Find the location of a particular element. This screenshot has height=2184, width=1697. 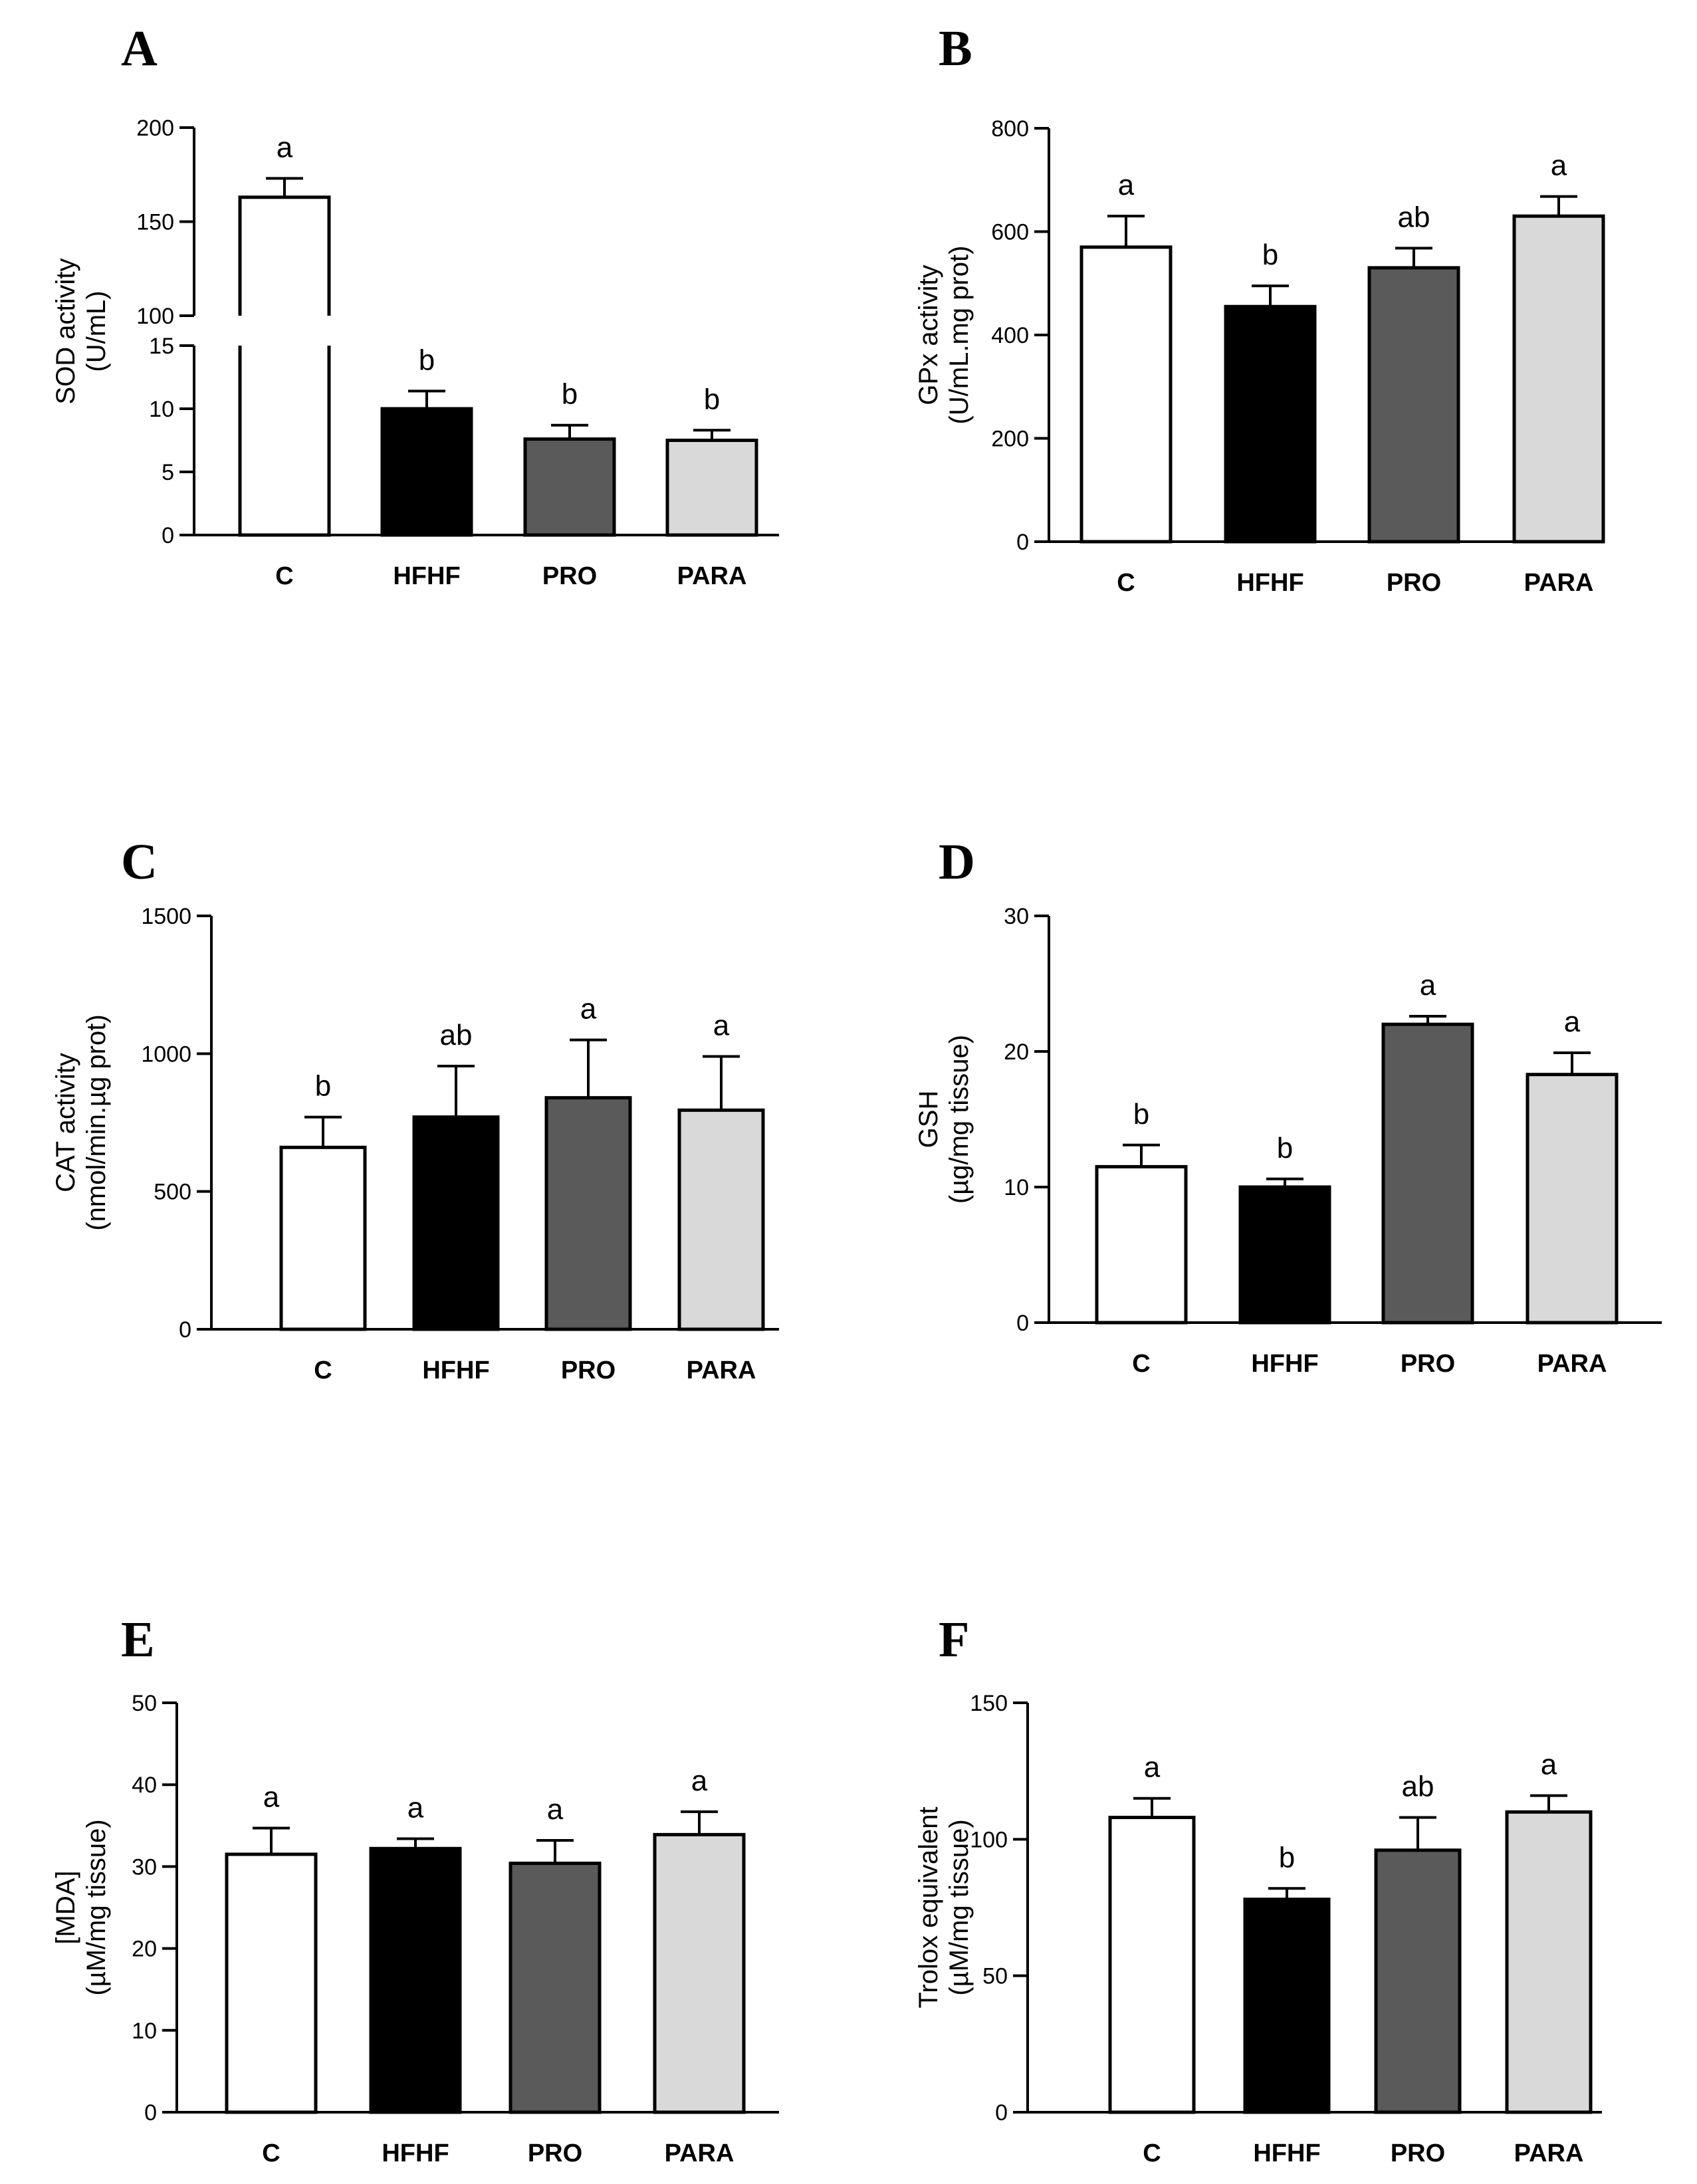

y-tick-label-200: 200 is located at coordinates (155, 128).